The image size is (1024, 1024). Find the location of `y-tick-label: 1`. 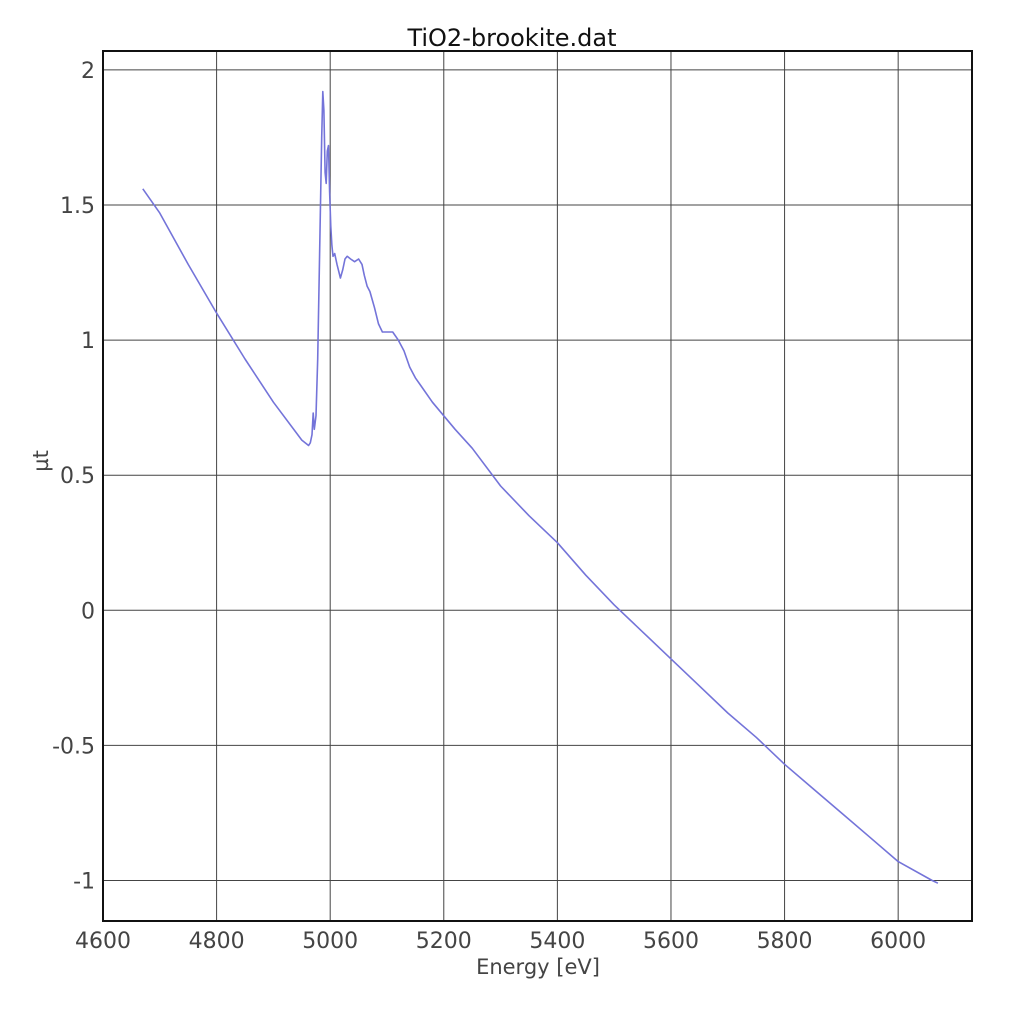

y-tick-label: 1 is located at coordinates (88, 341).